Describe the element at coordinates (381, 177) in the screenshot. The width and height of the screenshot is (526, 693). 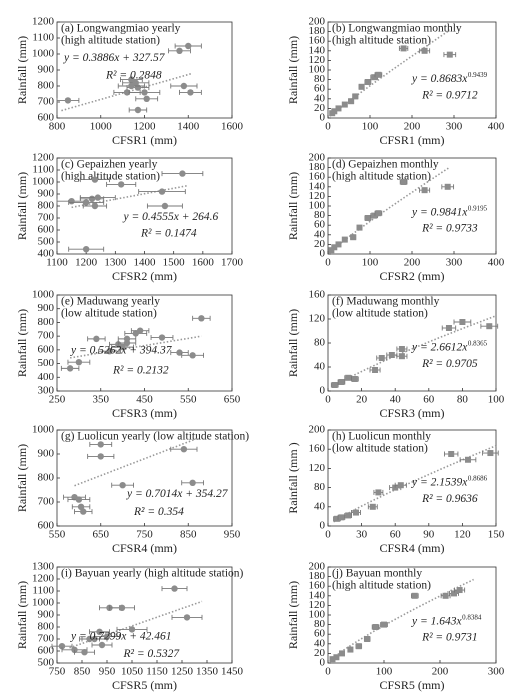
I see `panel-title: (high altitude station)` at that location.